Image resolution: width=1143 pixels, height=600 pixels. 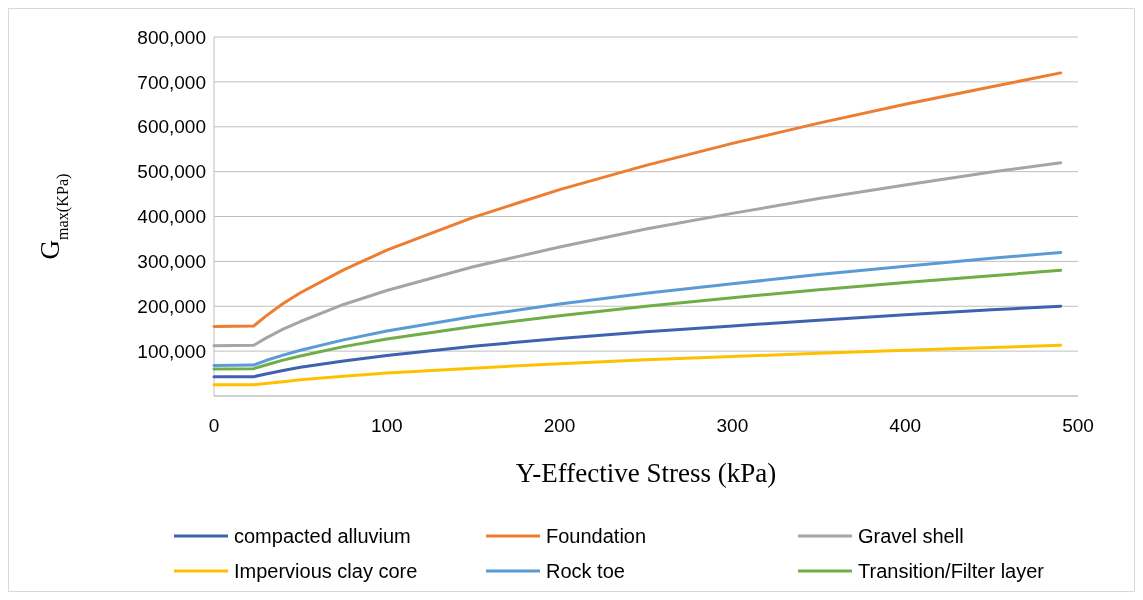 I want to click on legend-label: Transition/Filter layer, so click(x=951, y=571).